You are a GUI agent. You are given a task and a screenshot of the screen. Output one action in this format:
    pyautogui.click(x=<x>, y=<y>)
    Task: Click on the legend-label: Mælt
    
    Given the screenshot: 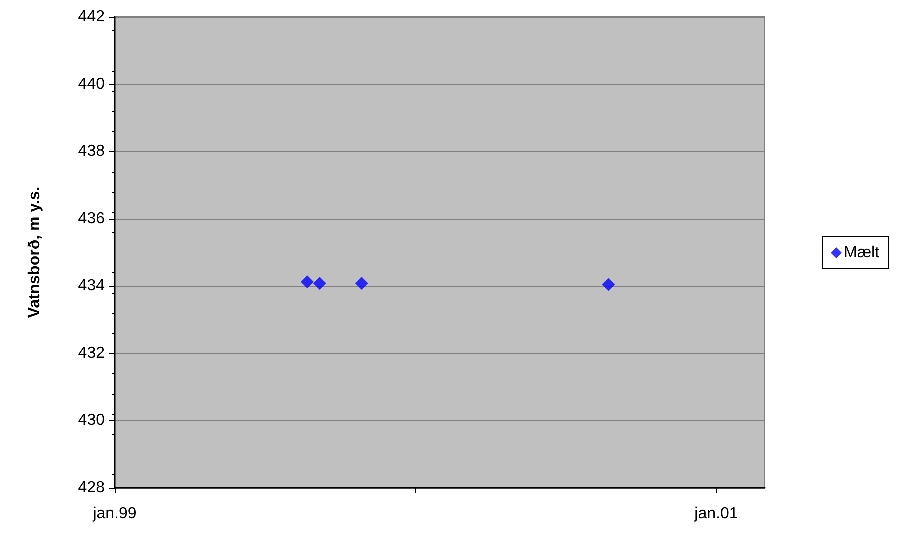 What is the action you would take?
    pyautogui.click(x=862, y=253)
    